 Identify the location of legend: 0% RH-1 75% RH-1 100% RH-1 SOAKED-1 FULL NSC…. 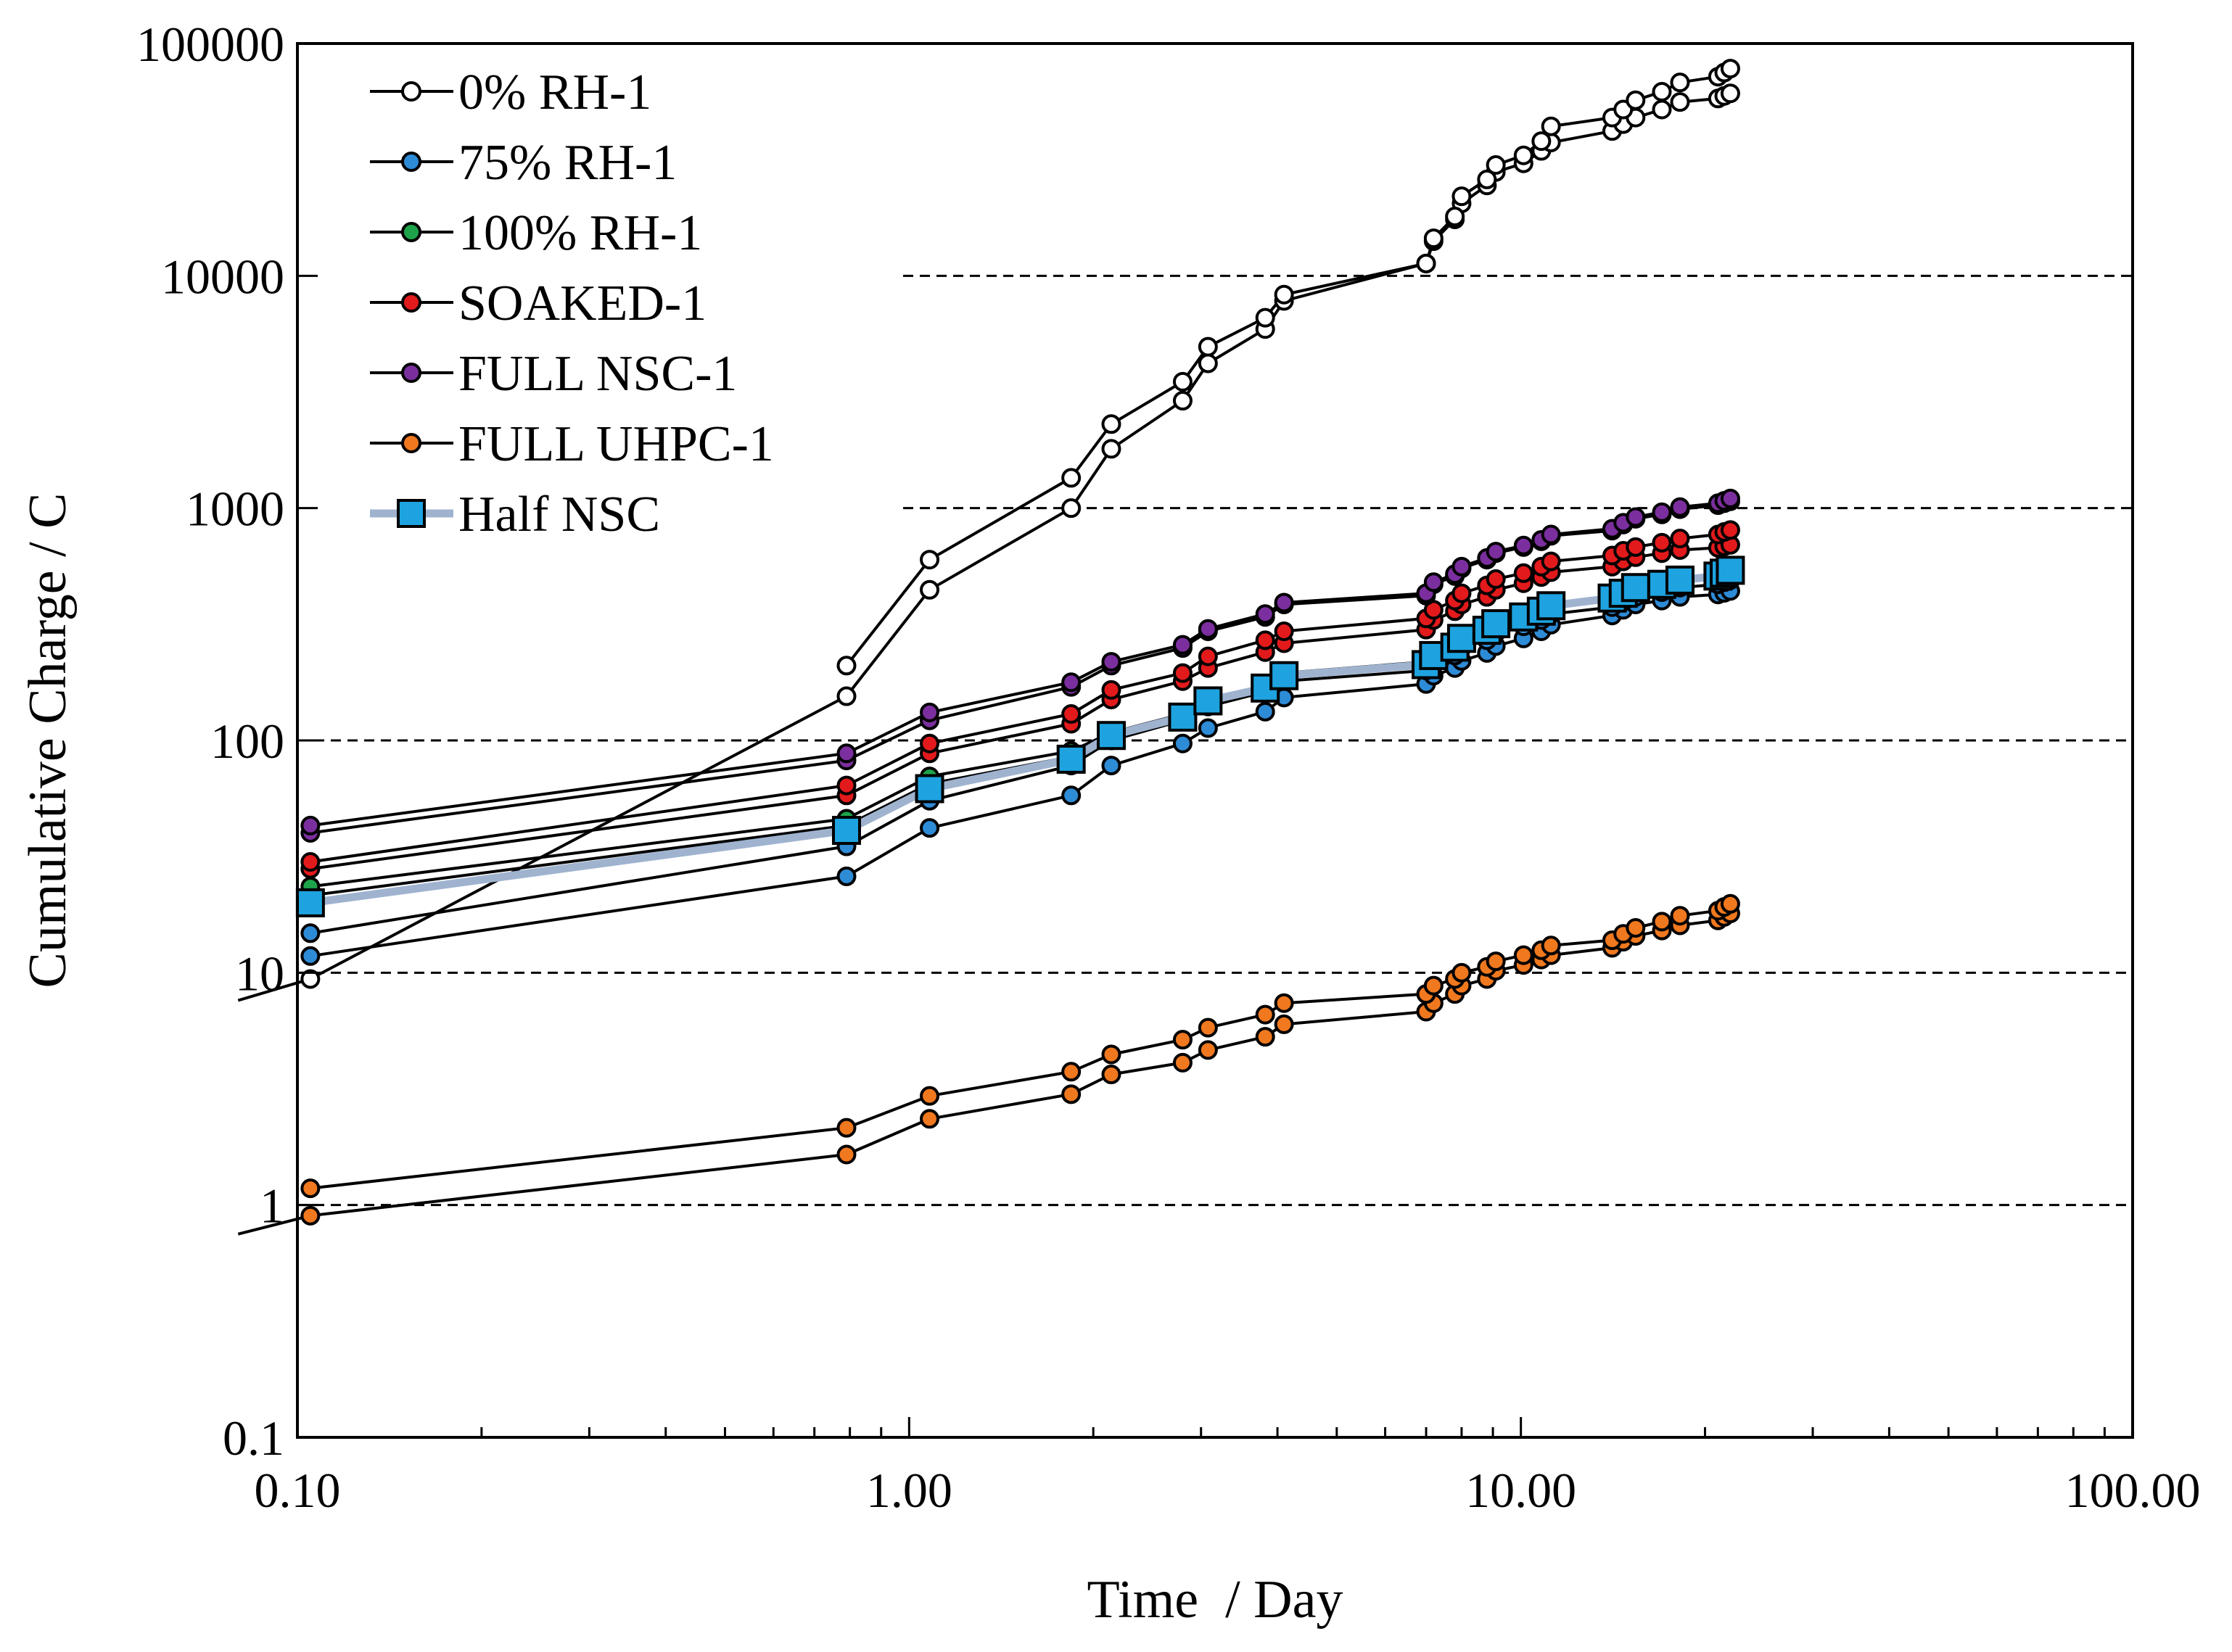
(572, 303).